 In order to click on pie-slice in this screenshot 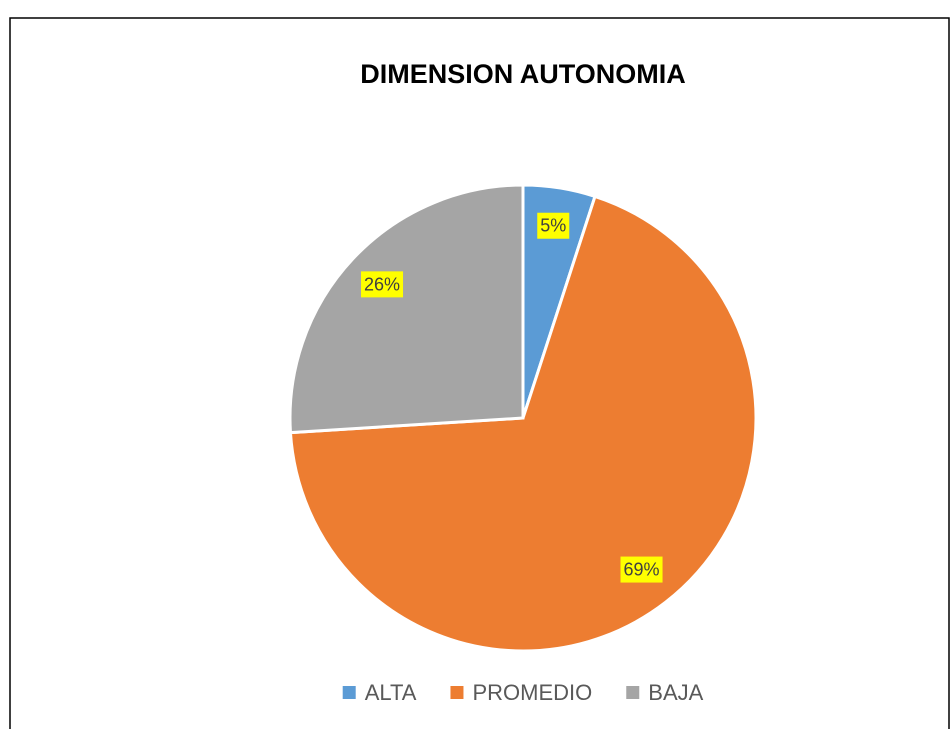, I will do `click(406, 309)`.